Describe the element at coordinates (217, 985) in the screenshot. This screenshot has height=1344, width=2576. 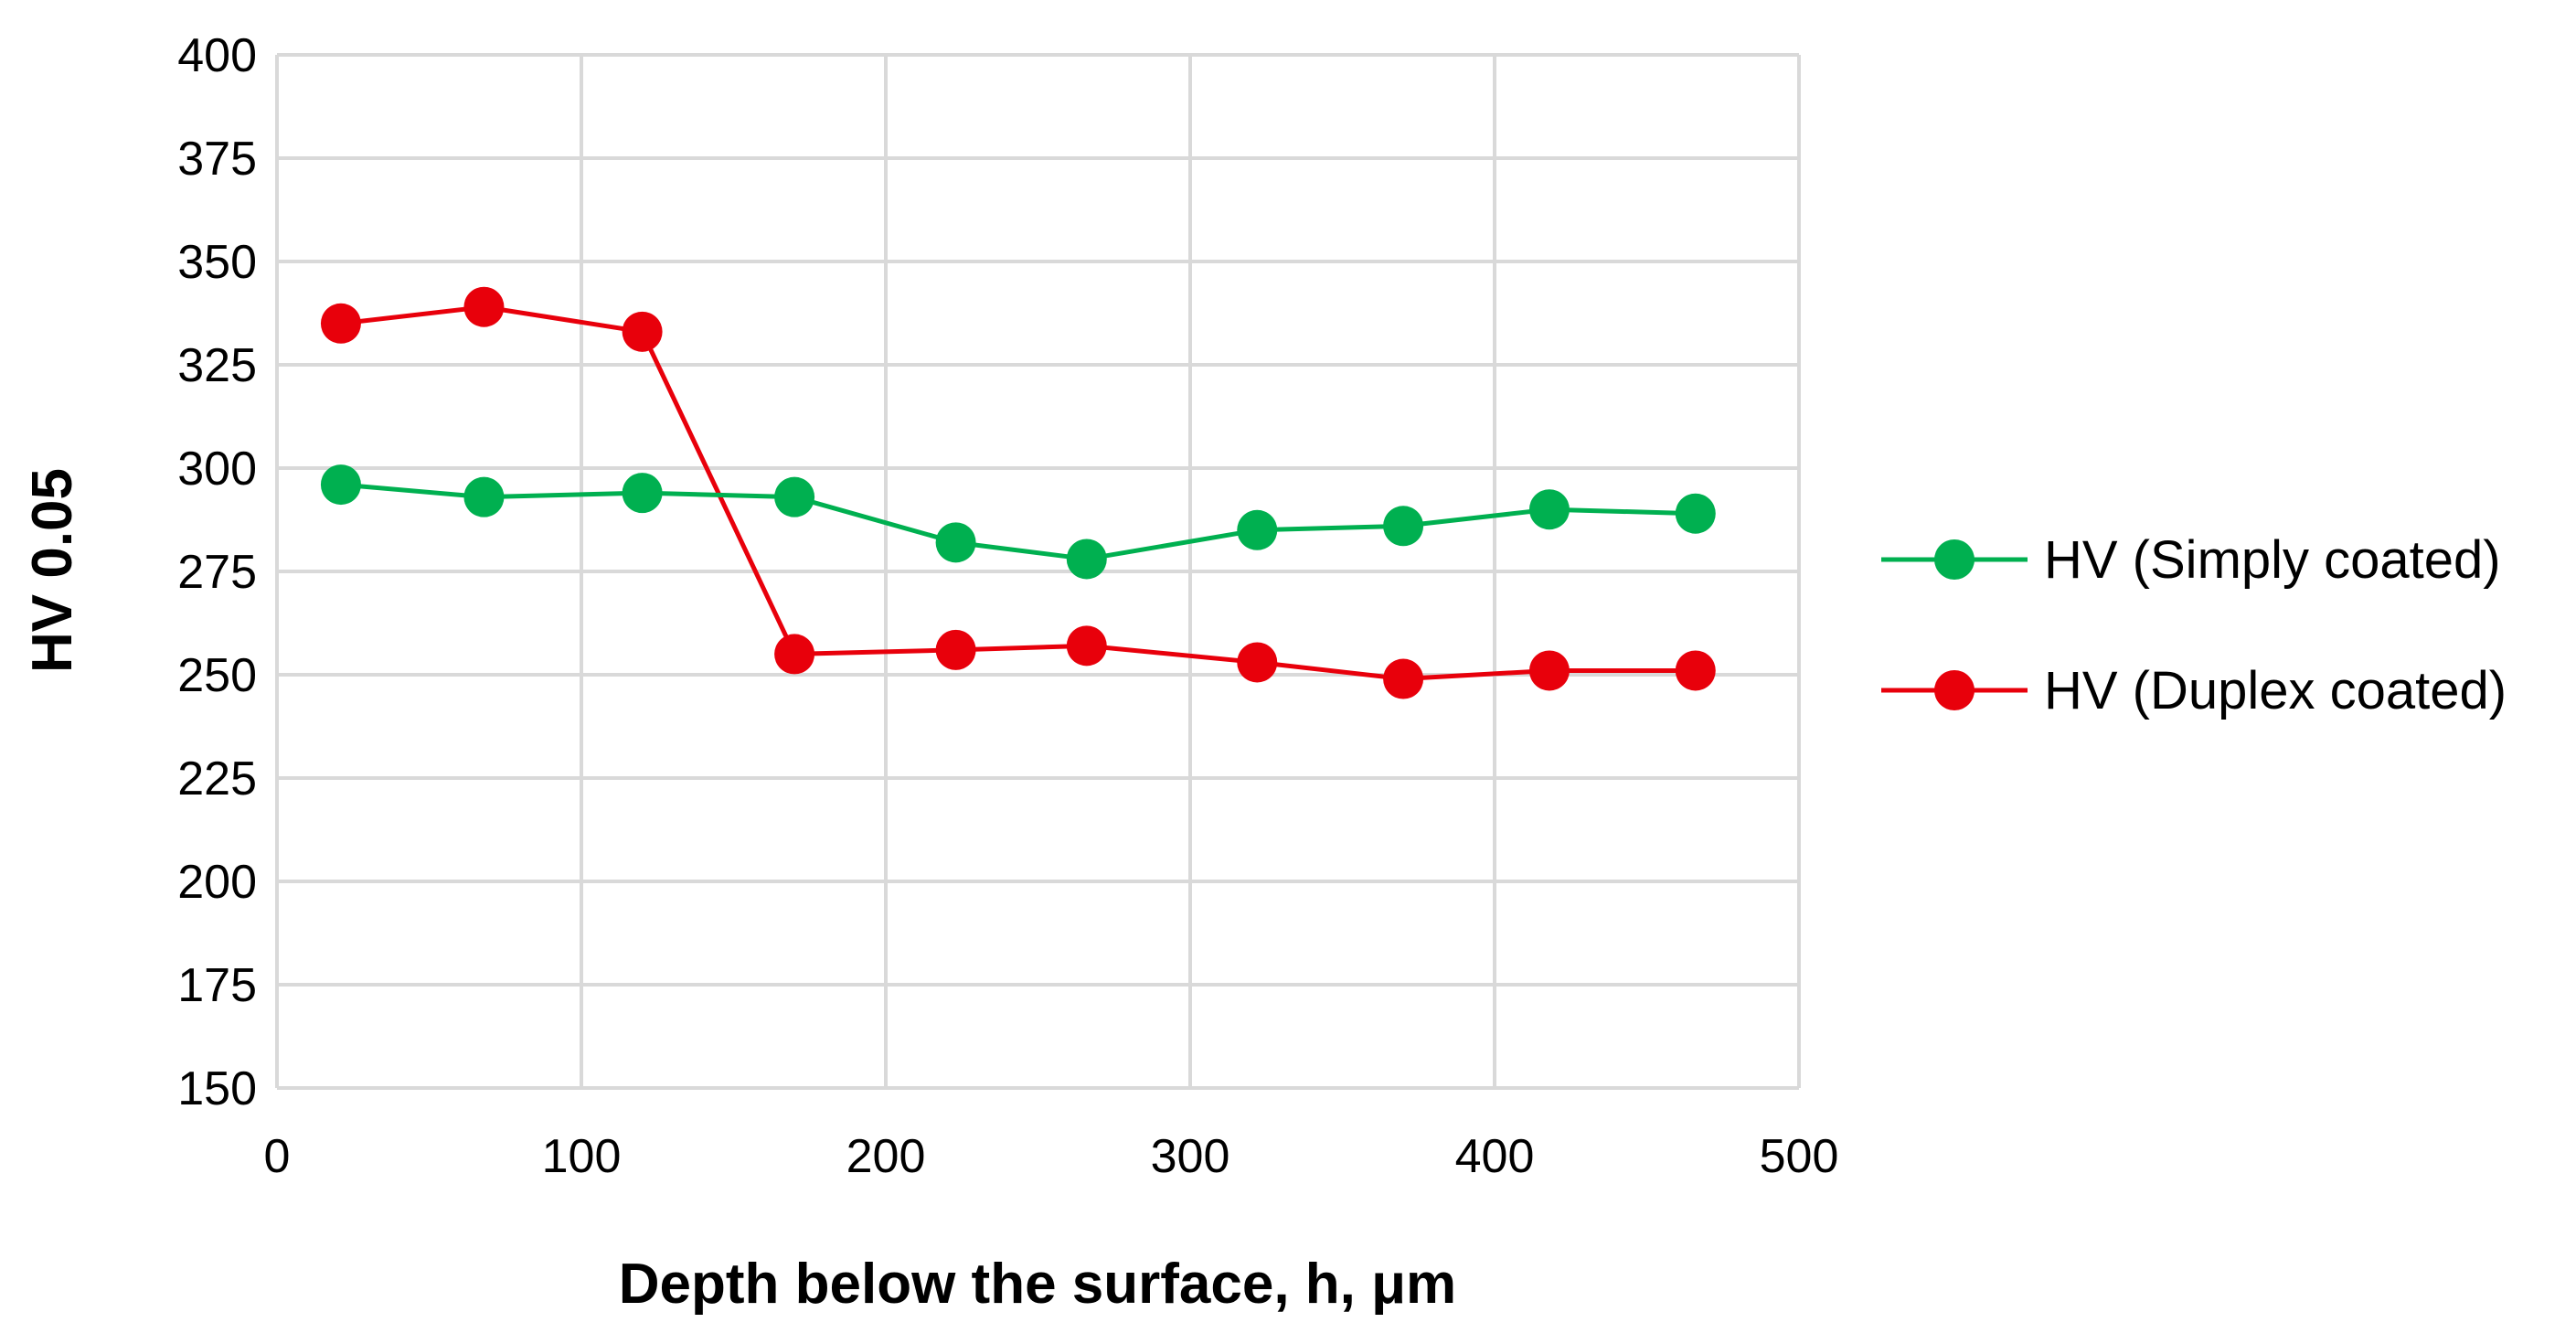
I see `y-tick-label: 175` at that location.